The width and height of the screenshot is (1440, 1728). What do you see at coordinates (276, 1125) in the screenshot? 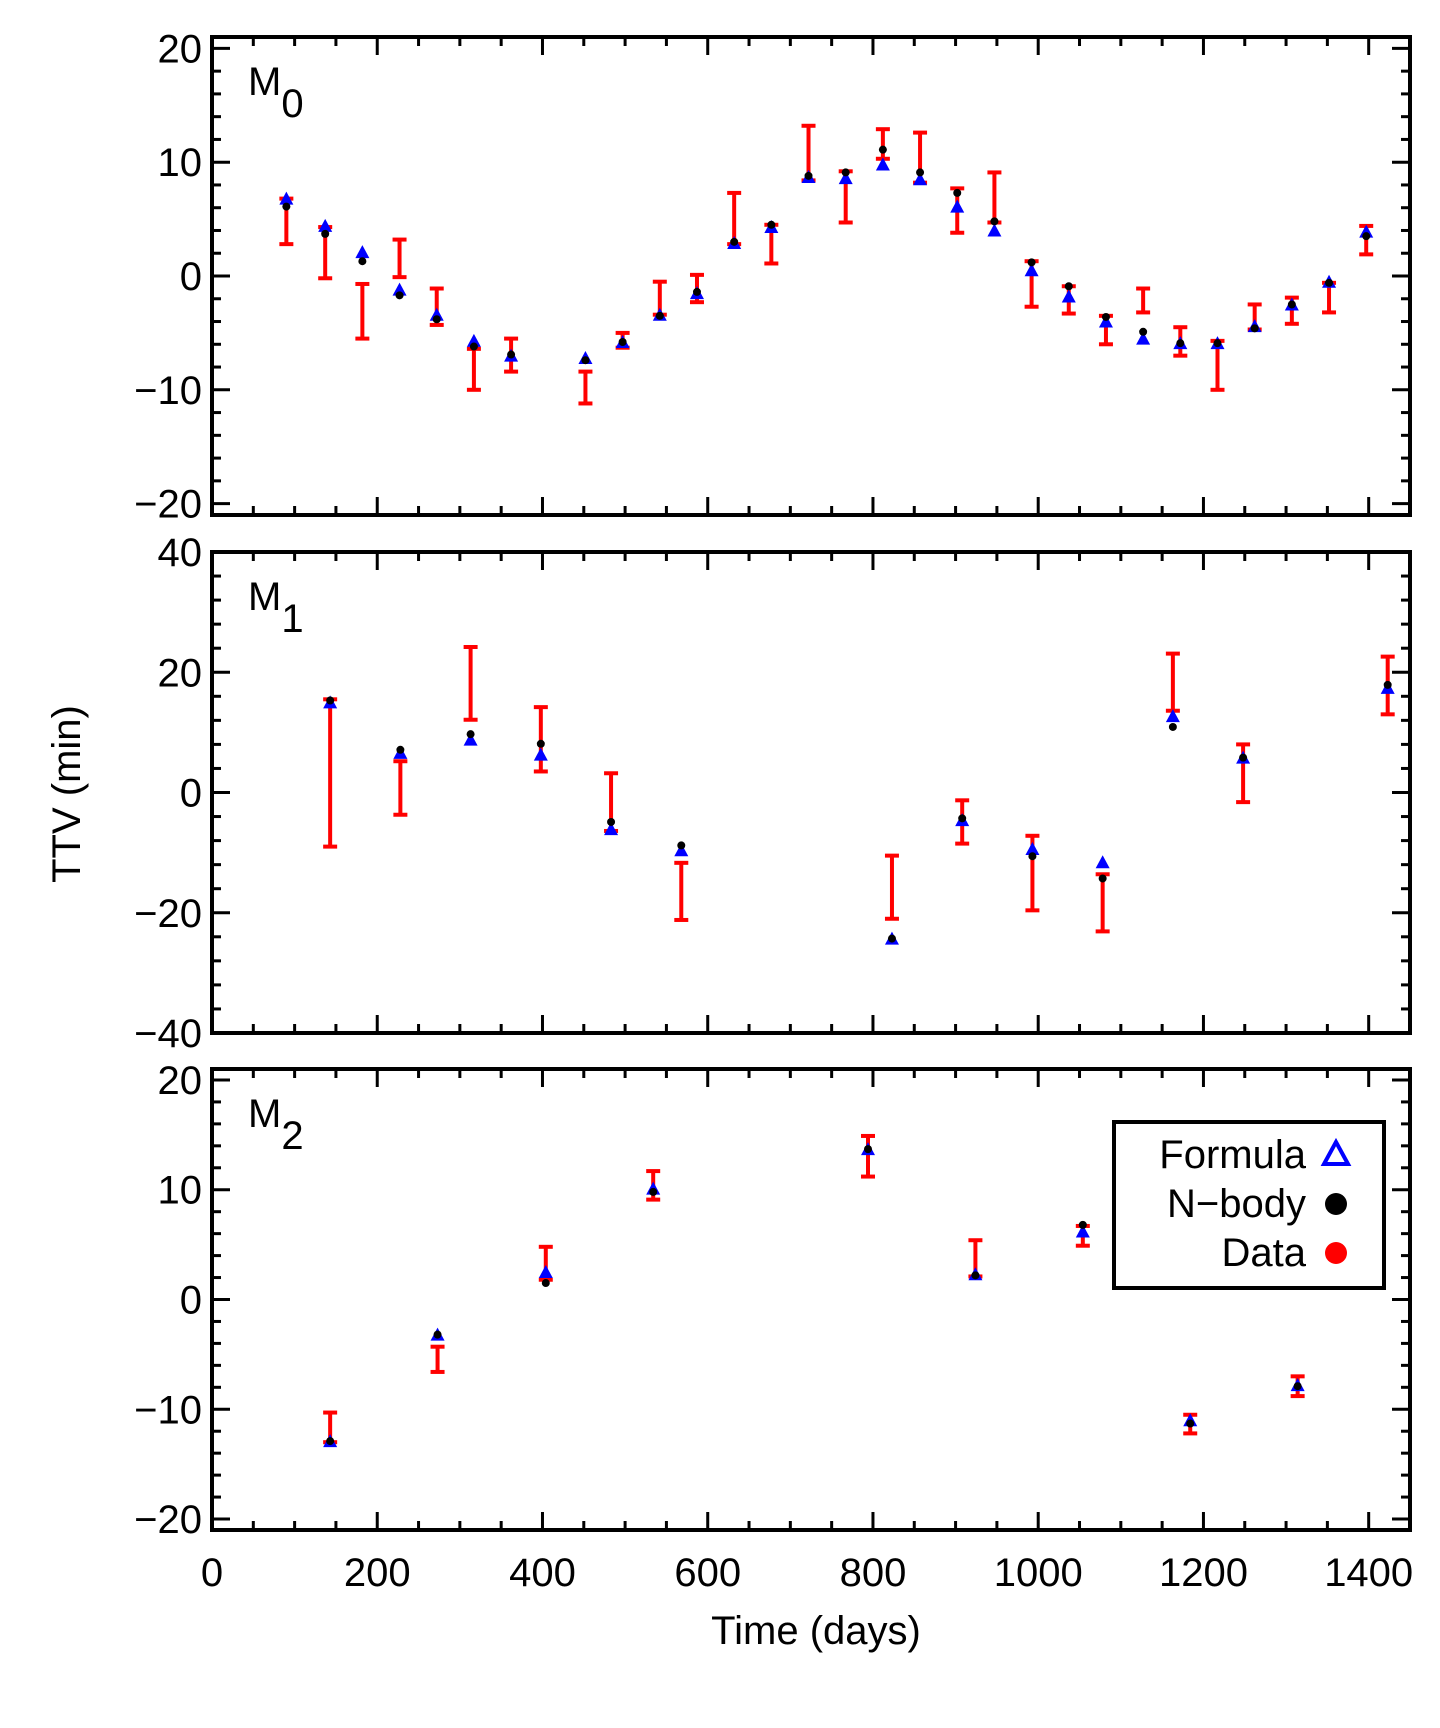
I see `panel-label: M2` at bounding box center [276, 1125].